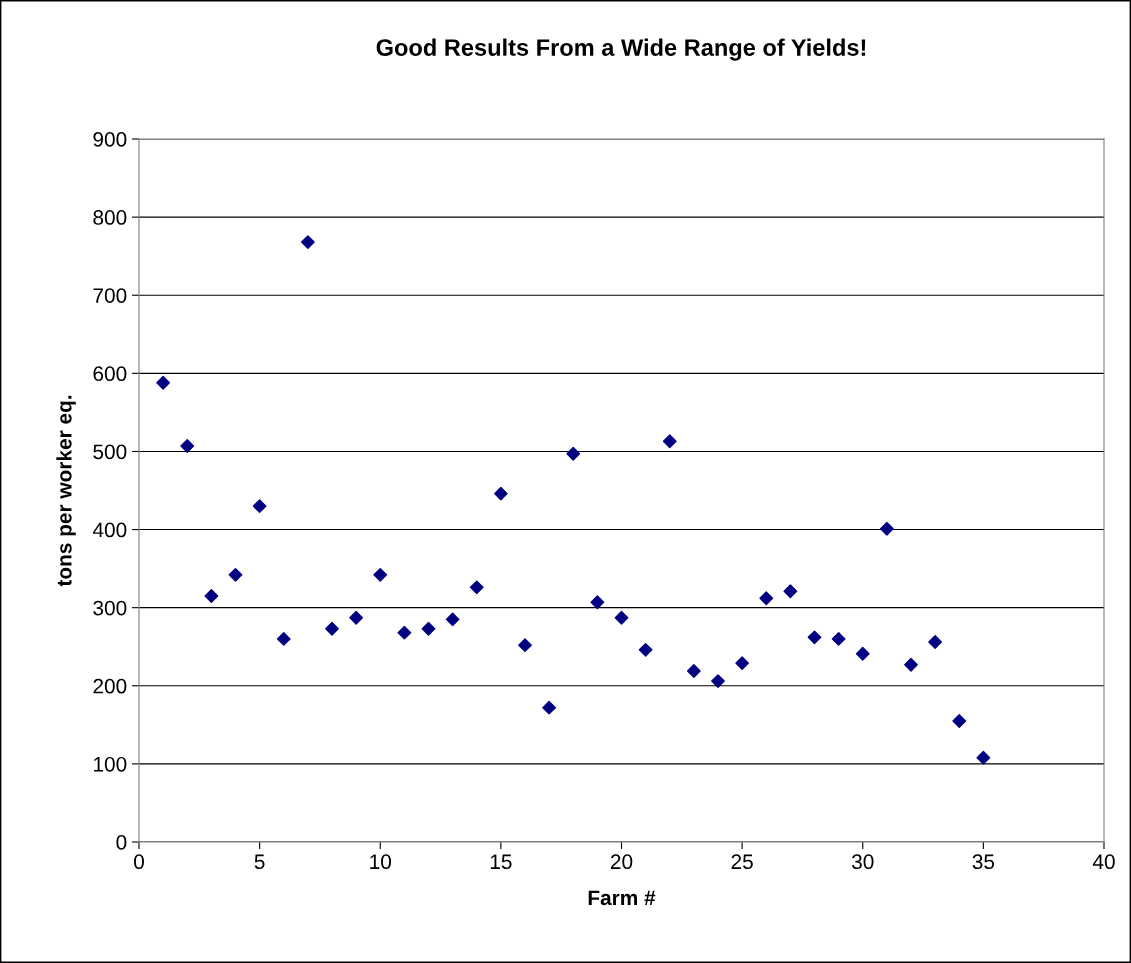  I want to click on y-tick-label: 200, so click(110, 686).